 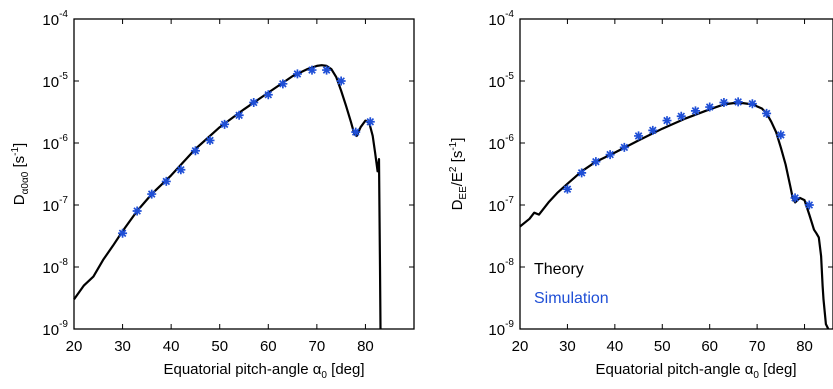 What do you see at coordinates (453, 145) in the screenshot?
I see `right-y-label-exp: -1` at bounding box center [453, 145].